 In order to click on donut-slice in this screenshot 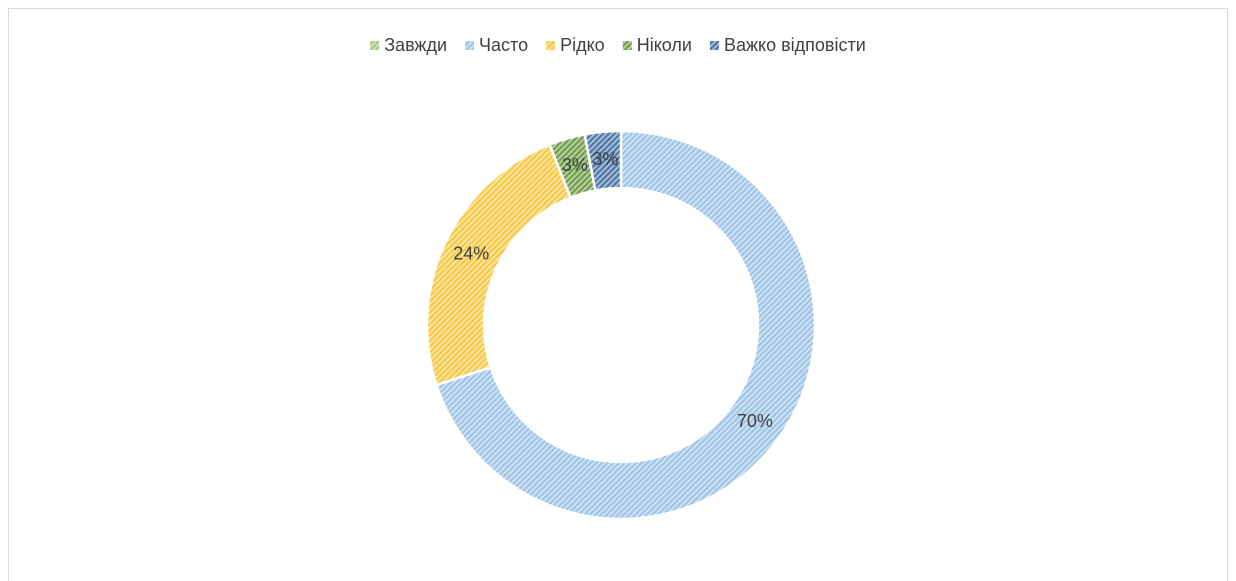, I will do `click(603, 160)`.